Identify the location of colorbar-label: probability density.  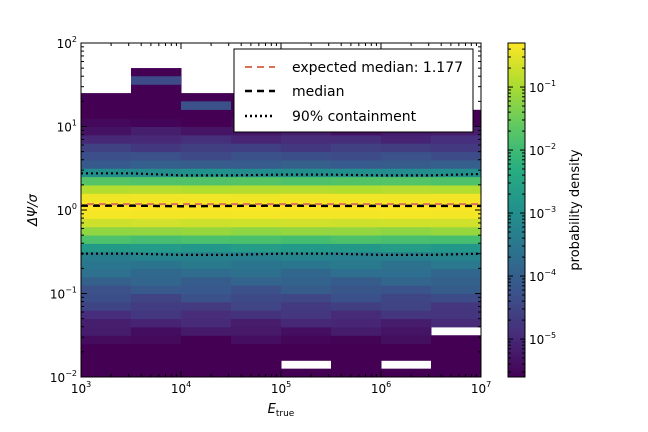
(575, 209).